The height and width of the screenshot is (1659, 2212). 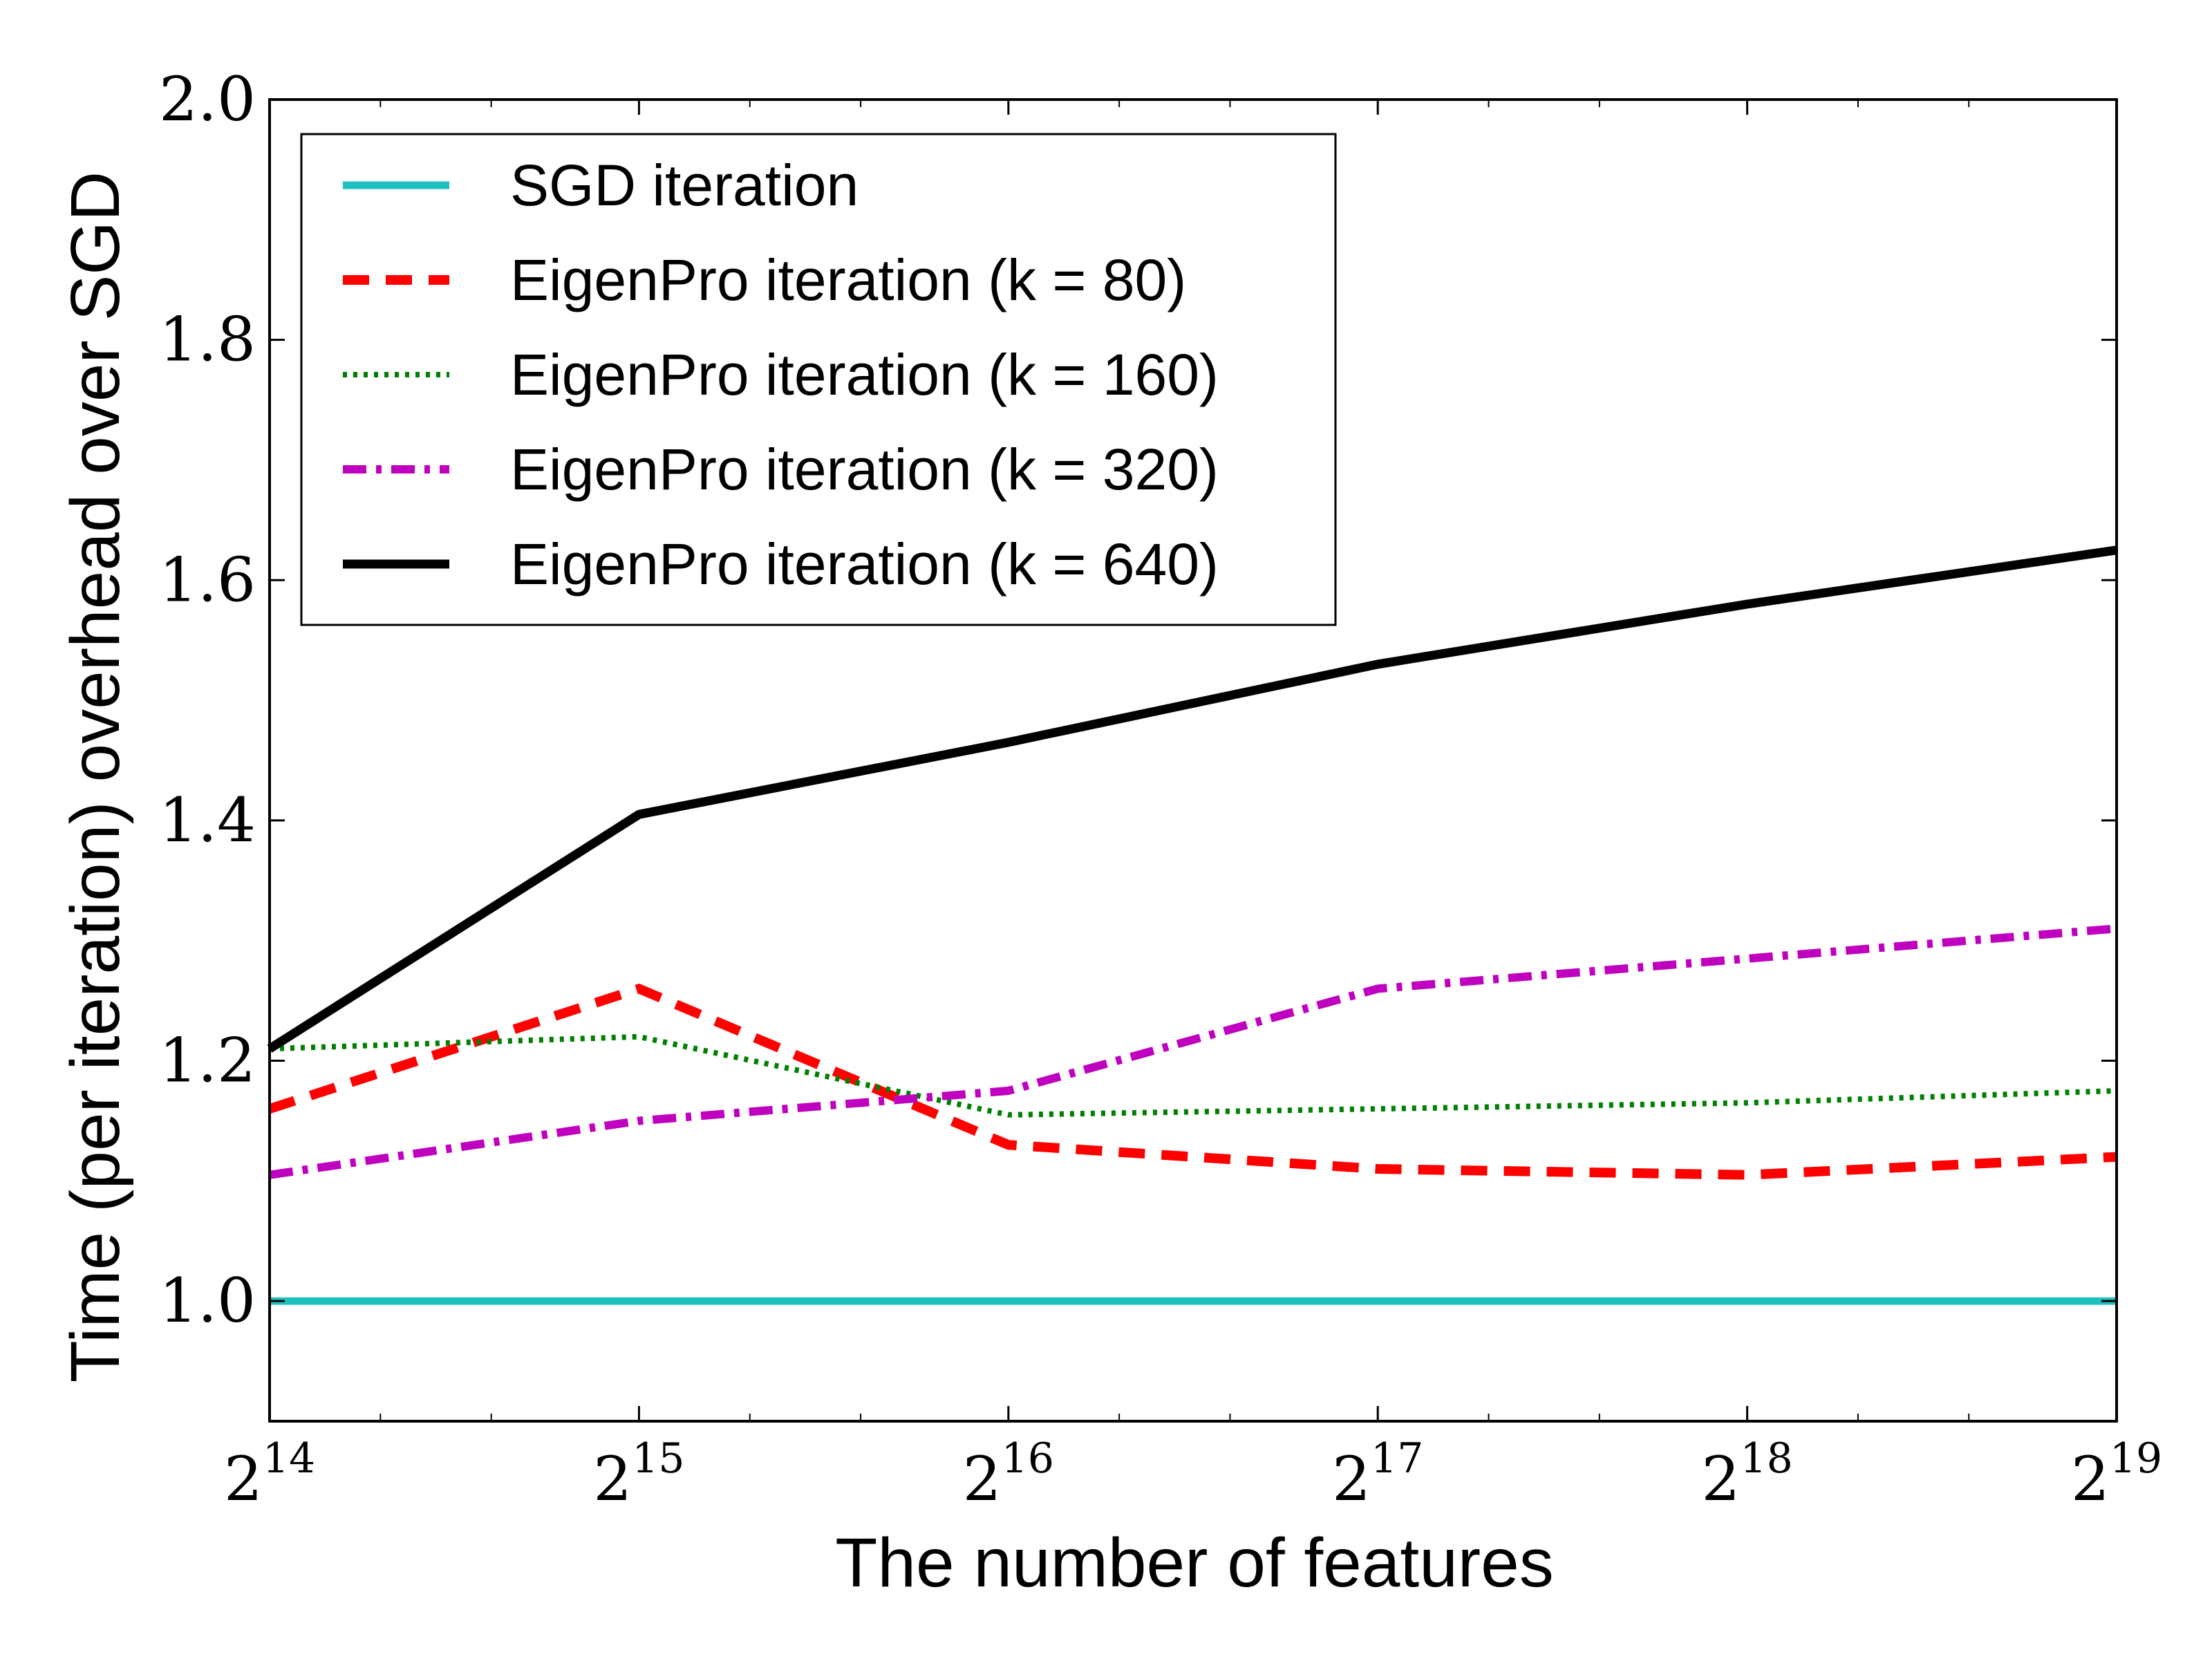 What do you see at coordinates (864, 564) in the screenshot?
I see `legend-label-4: EigenPro iteration (k = 640)` at bounding box center [864, 564].